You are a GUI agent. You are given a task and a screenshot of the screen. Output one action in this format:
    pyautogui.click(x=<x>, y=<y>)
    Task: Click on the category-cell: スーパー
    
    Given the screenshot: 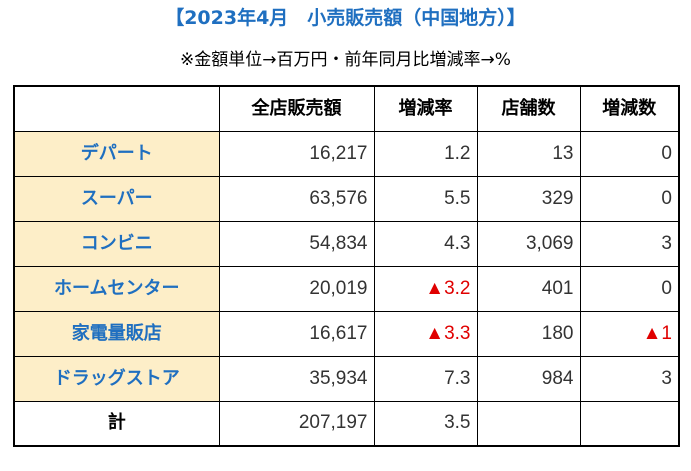 What is the action you would take?
    pyautogui.click(x=116, y=198)
    